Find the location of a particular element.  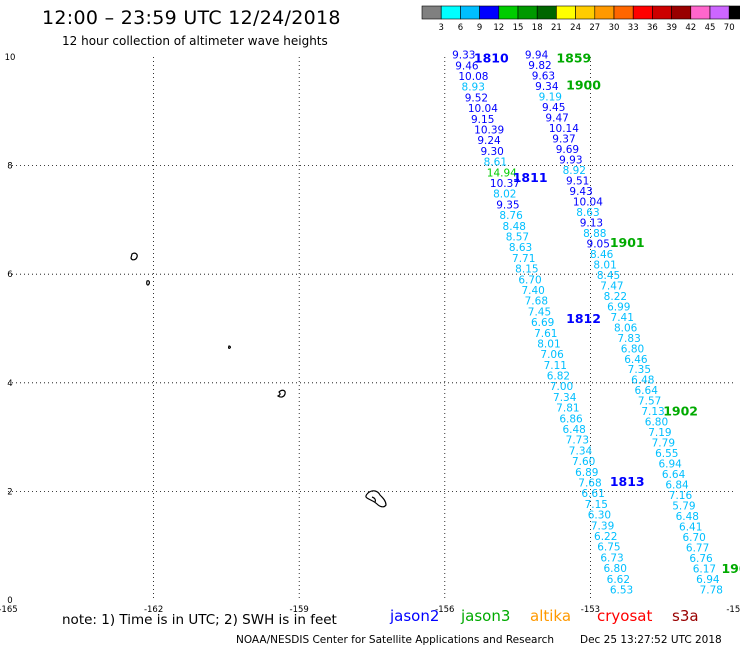

swh-value-jason3: 8.01 is located at coordinates (604, 265).